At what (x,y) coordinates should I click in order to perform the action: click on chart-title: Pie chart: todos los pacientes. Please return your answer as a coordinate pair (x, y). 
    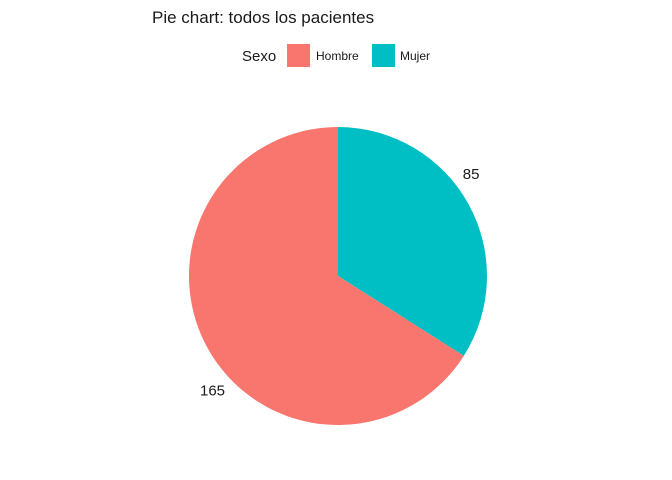
    Looking at the image, I should click on (263, 17).